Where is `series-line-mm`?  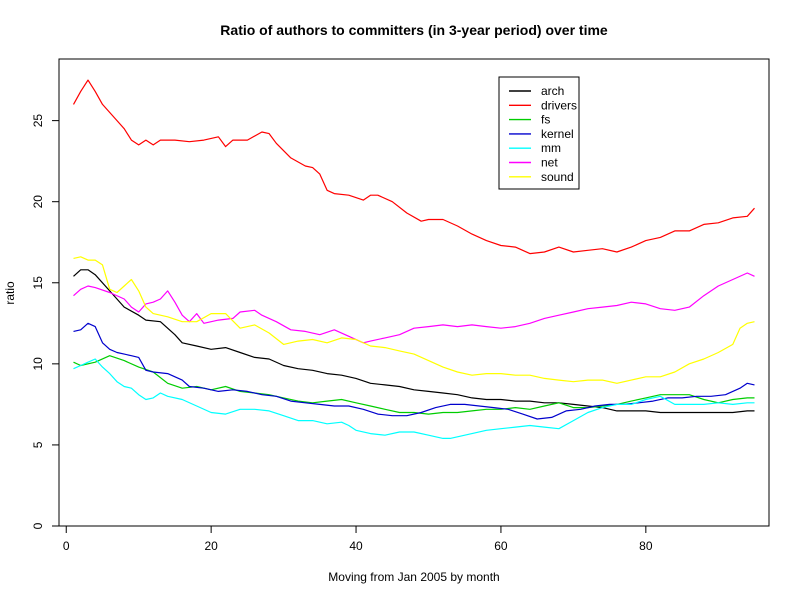 series-line-mm is located at coordinates (414, 398).